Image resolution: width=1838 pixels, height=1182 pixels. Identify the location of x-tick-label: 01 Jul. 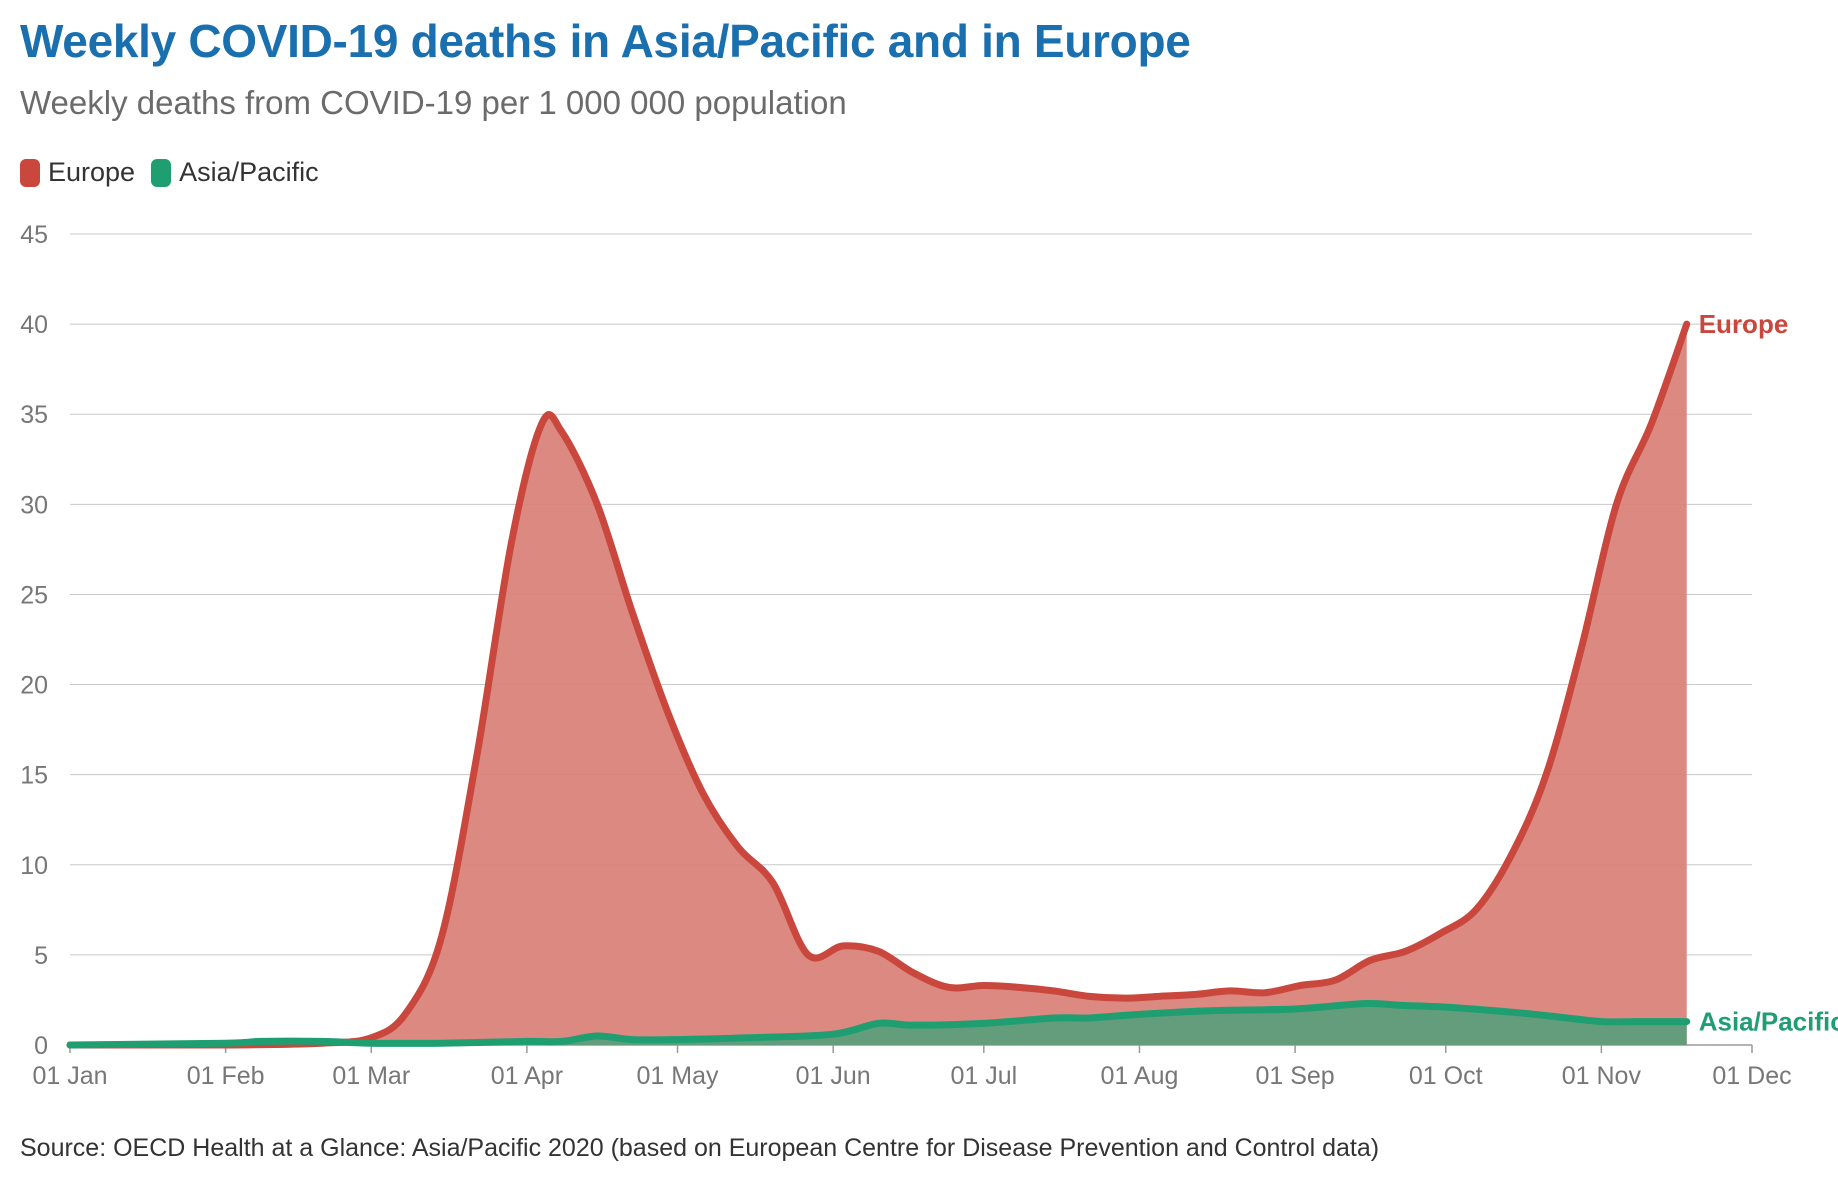
(983, 1076).